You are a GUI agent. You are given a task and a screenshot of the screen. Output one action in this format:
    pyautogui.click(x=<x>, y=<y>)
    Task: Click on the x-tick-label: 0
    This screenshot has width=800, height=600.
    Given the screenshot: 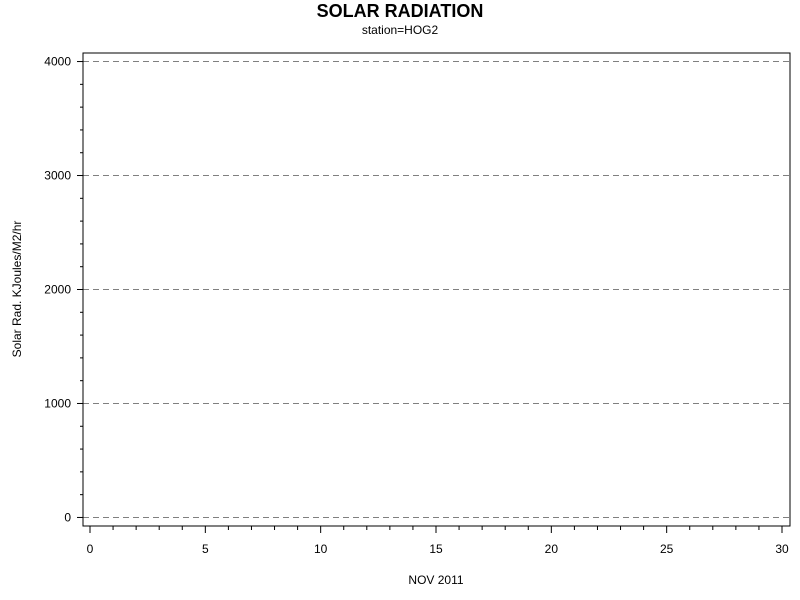 What is the action you would take?
    pyautogui.click(x=90, y=549)
    